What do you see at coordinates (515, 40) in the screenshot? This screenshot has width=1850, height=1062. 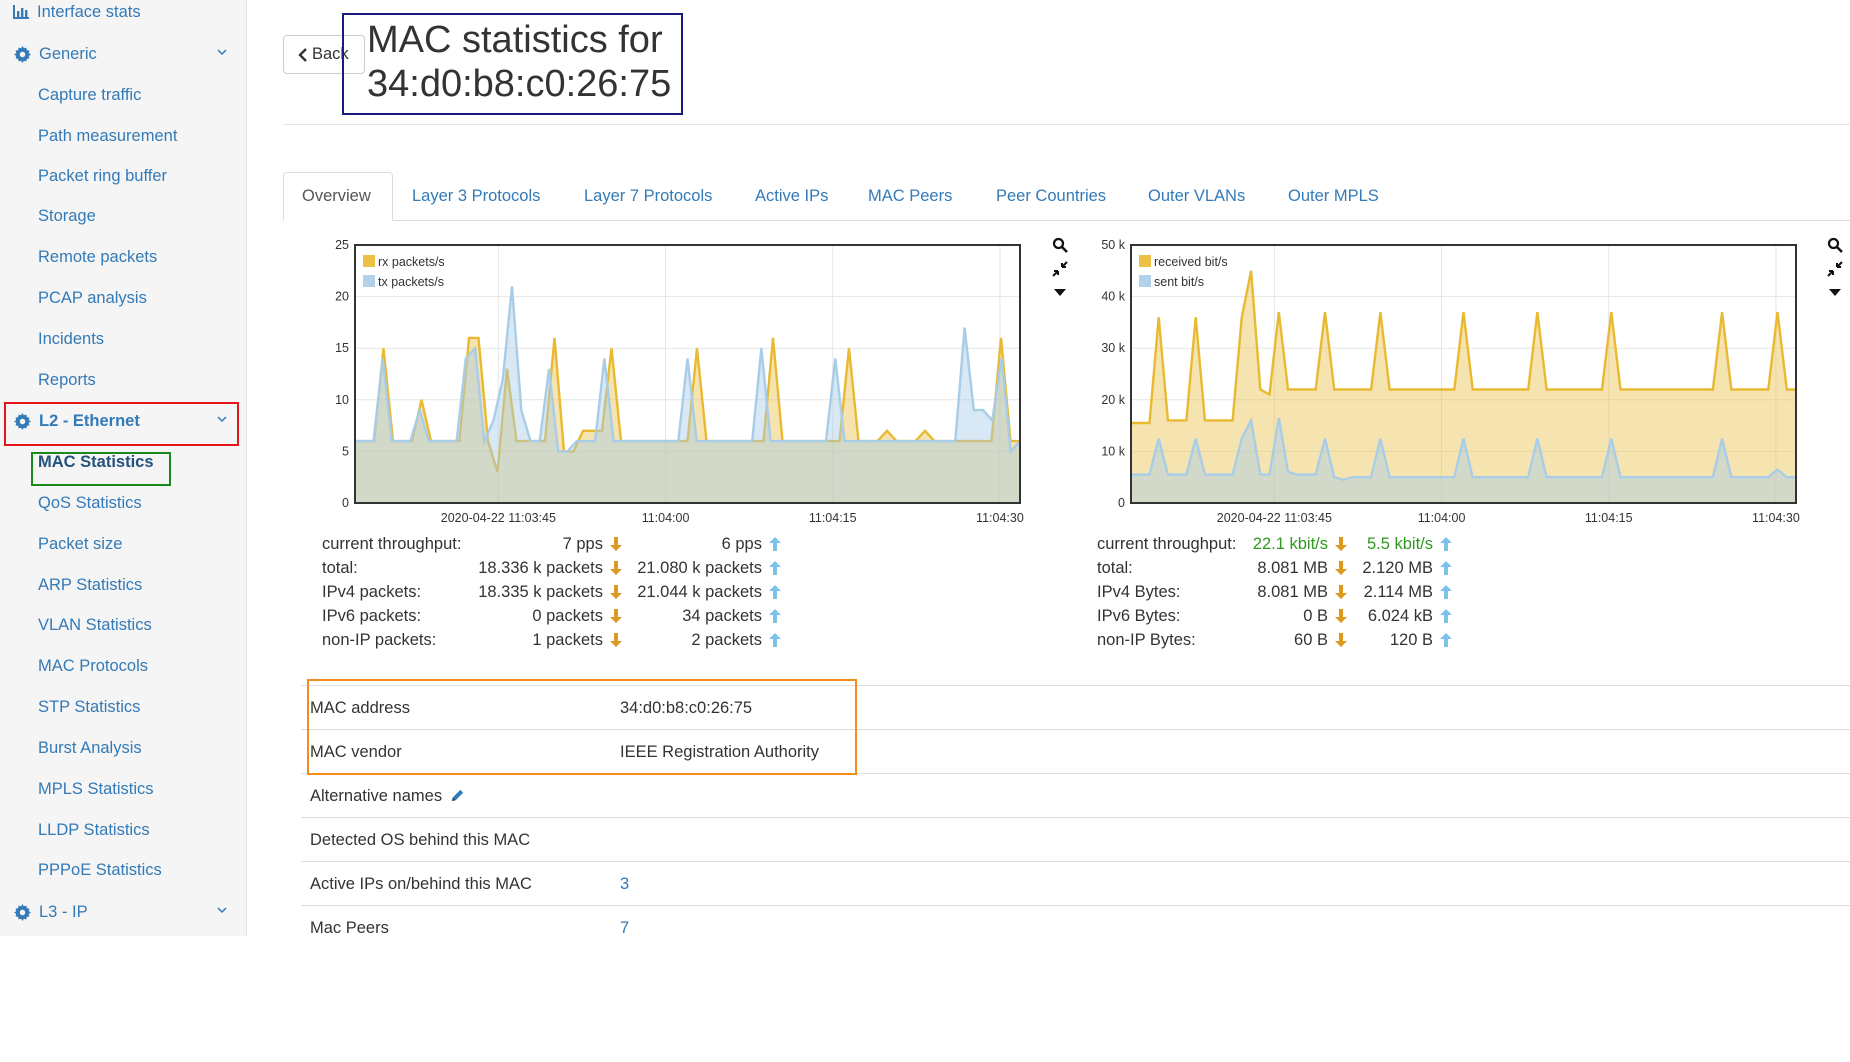 I see `page-title-line1: MAC statistics for` at bounding box center [515, 40].